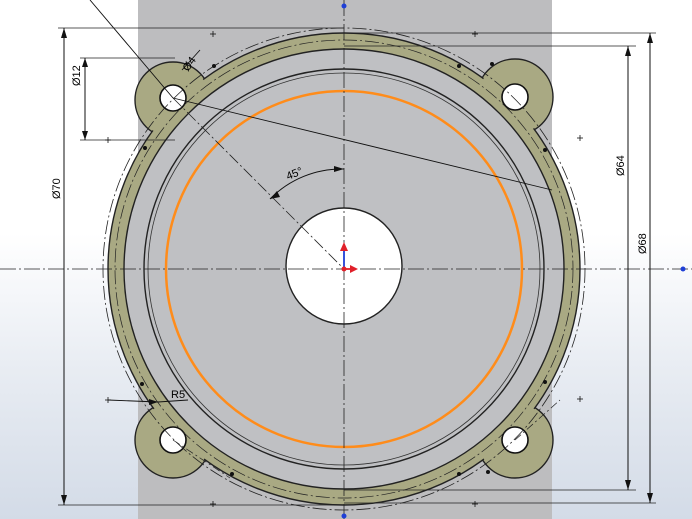  What do you see at coordinates (57, 188) in the screenshot?
I see `dim-label-outer-diameter: Ø70` at bounding box center [57, 188].